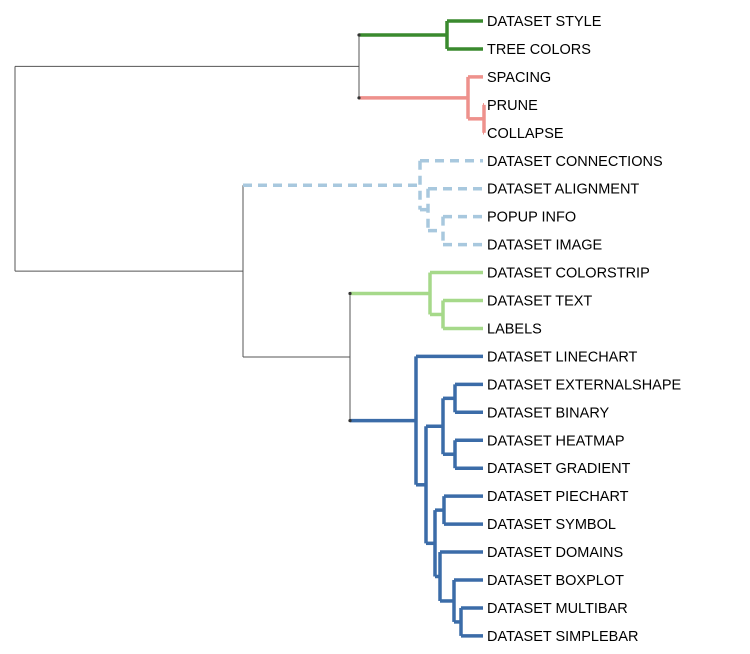 This screenshot has width=750, height=654. Describe the element at coordinates (556, 441) in the screenshot. I see `leaf-label: DATASET HEATMAP` at that location.